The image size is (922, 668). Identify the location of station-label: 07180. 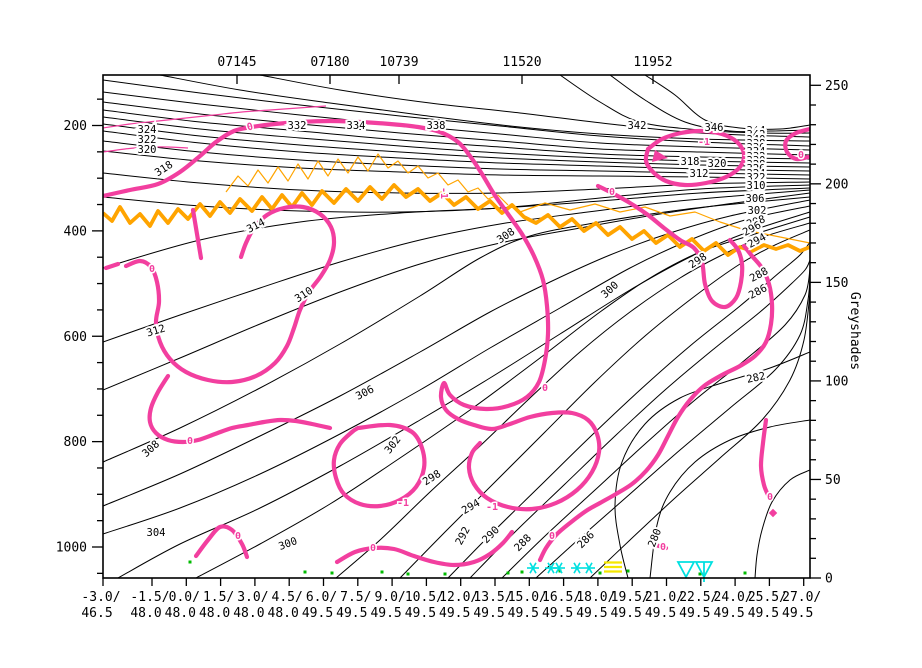
(329, 62).